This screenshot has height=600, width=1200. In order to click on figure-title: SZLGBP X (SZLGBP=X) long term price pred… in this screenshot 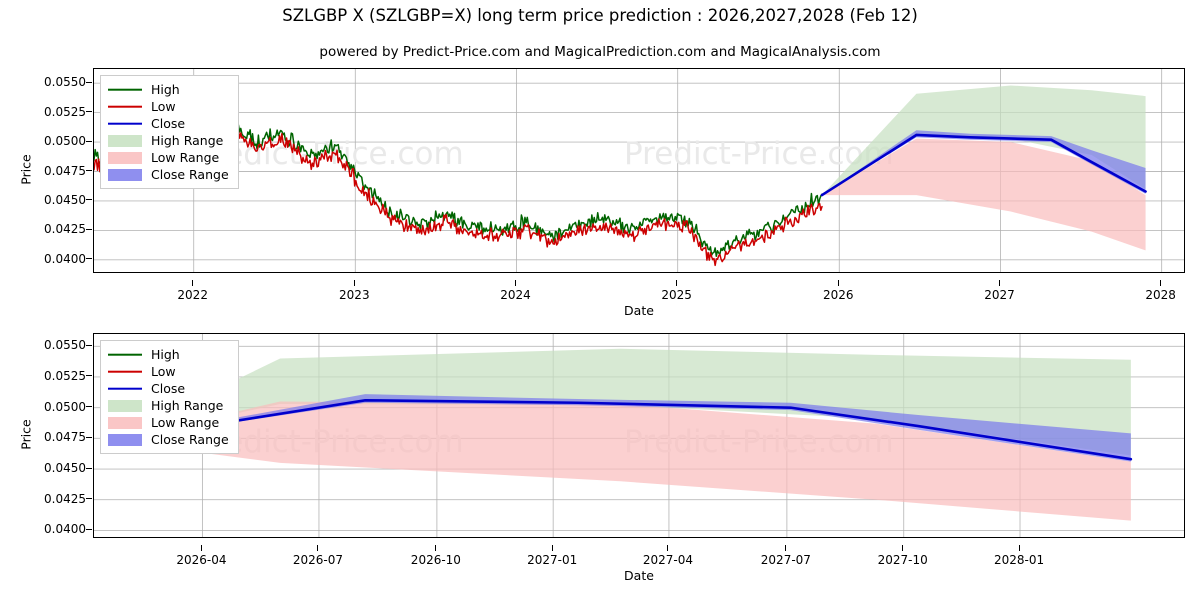, I will do `click(600, 15)`.